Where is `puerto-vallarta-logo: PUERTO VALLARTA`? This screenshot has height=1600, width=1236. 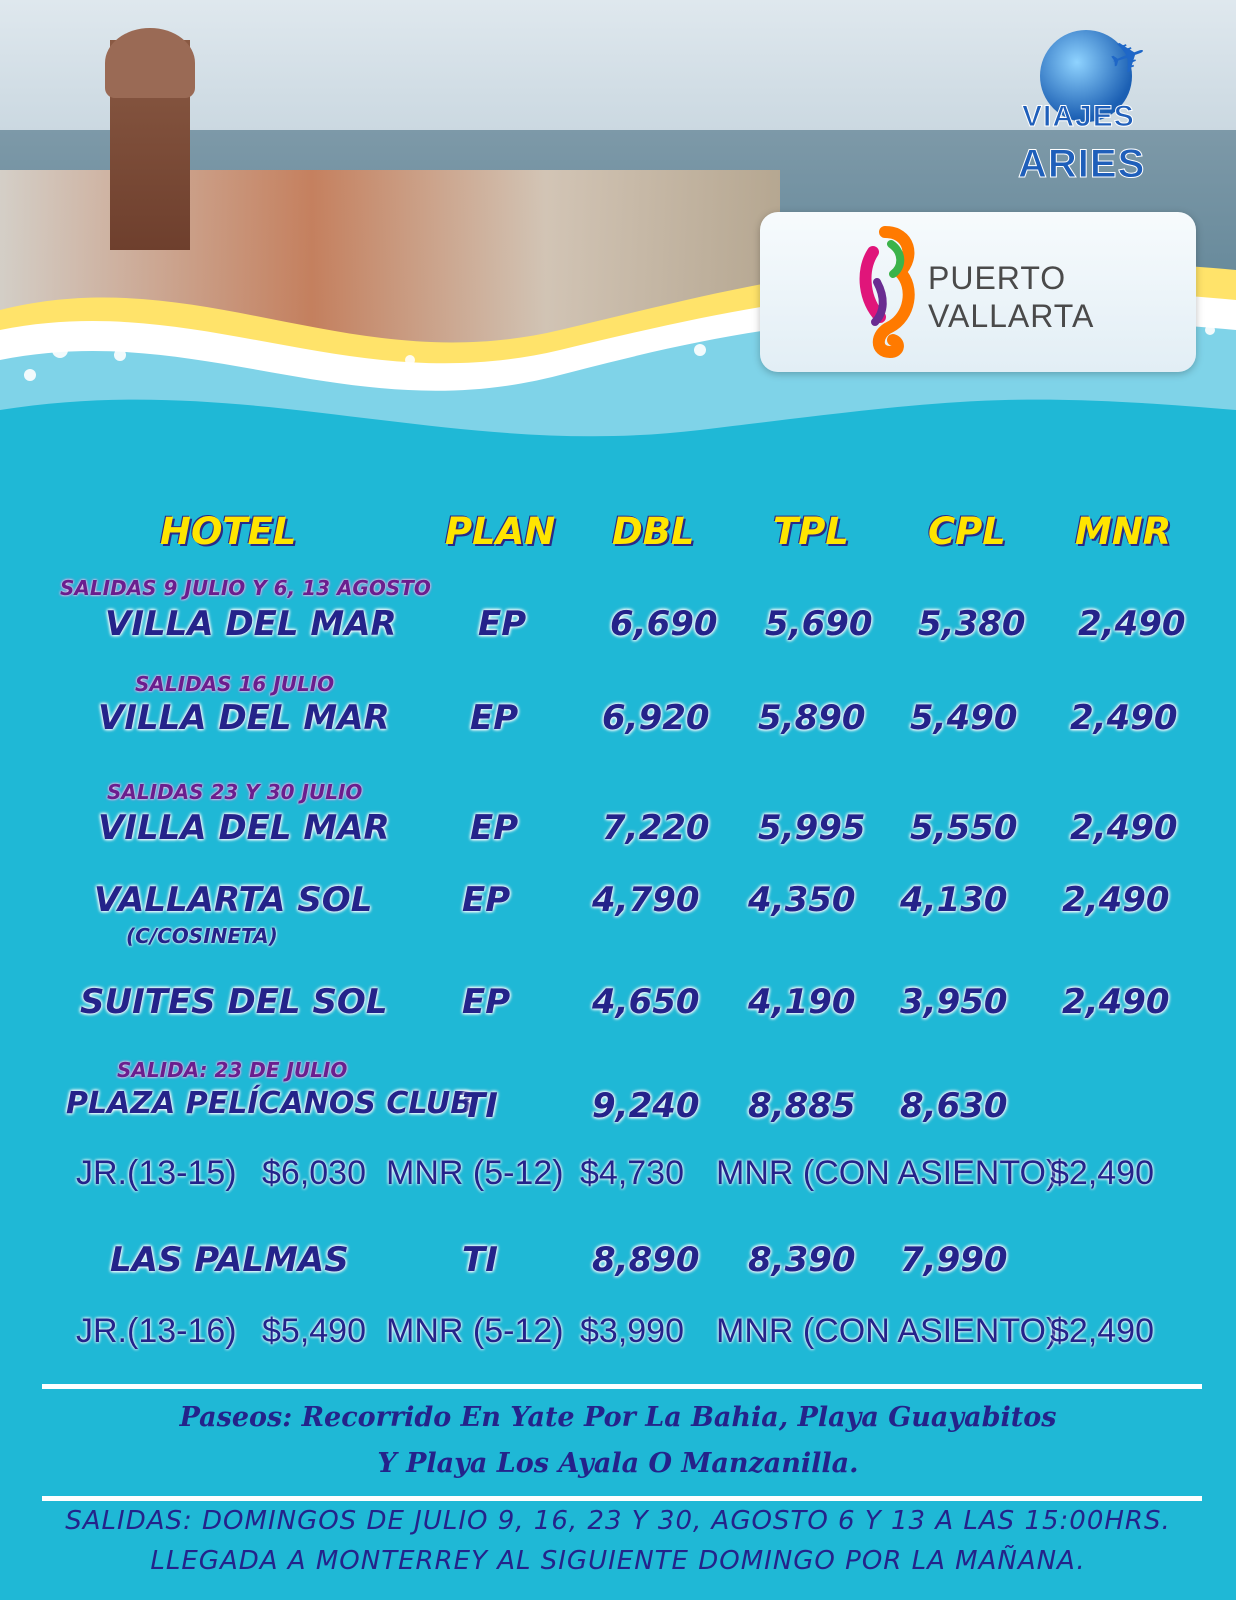 puerto-vallarta-logo: PUERTO VALLARTA is located at coordinates (978, 292).